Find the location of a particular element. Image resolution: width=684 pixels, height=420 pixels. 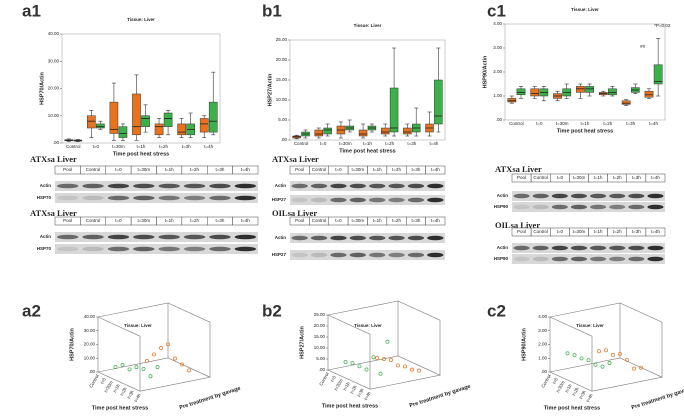

lane-label: t=0 is located at coordinates (560, 177).